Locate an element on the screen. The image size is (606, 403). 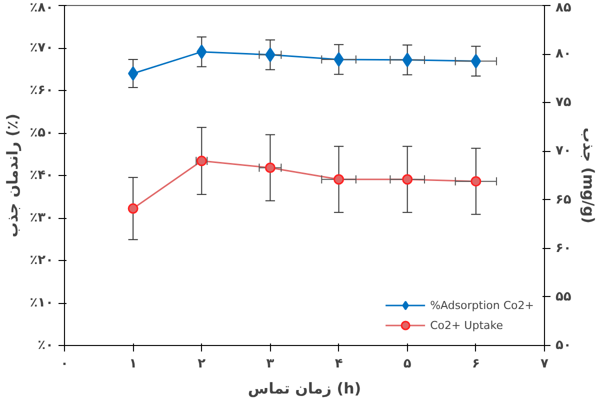
y-axis-title: راندمان جذب (٪) is located at coordinates (13, 176).